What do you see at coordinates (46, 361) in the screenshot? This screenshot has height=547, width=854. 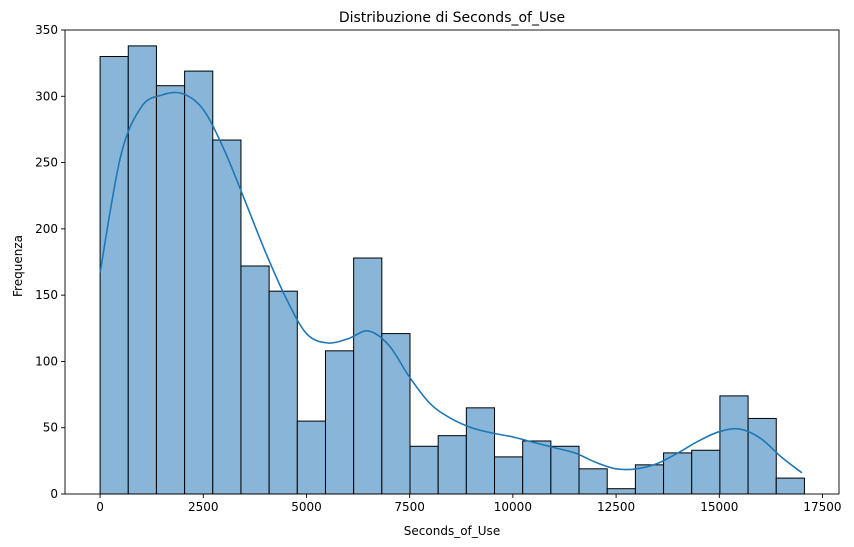 I see `y-tick-label: 100` at bounding box center [46, 361].